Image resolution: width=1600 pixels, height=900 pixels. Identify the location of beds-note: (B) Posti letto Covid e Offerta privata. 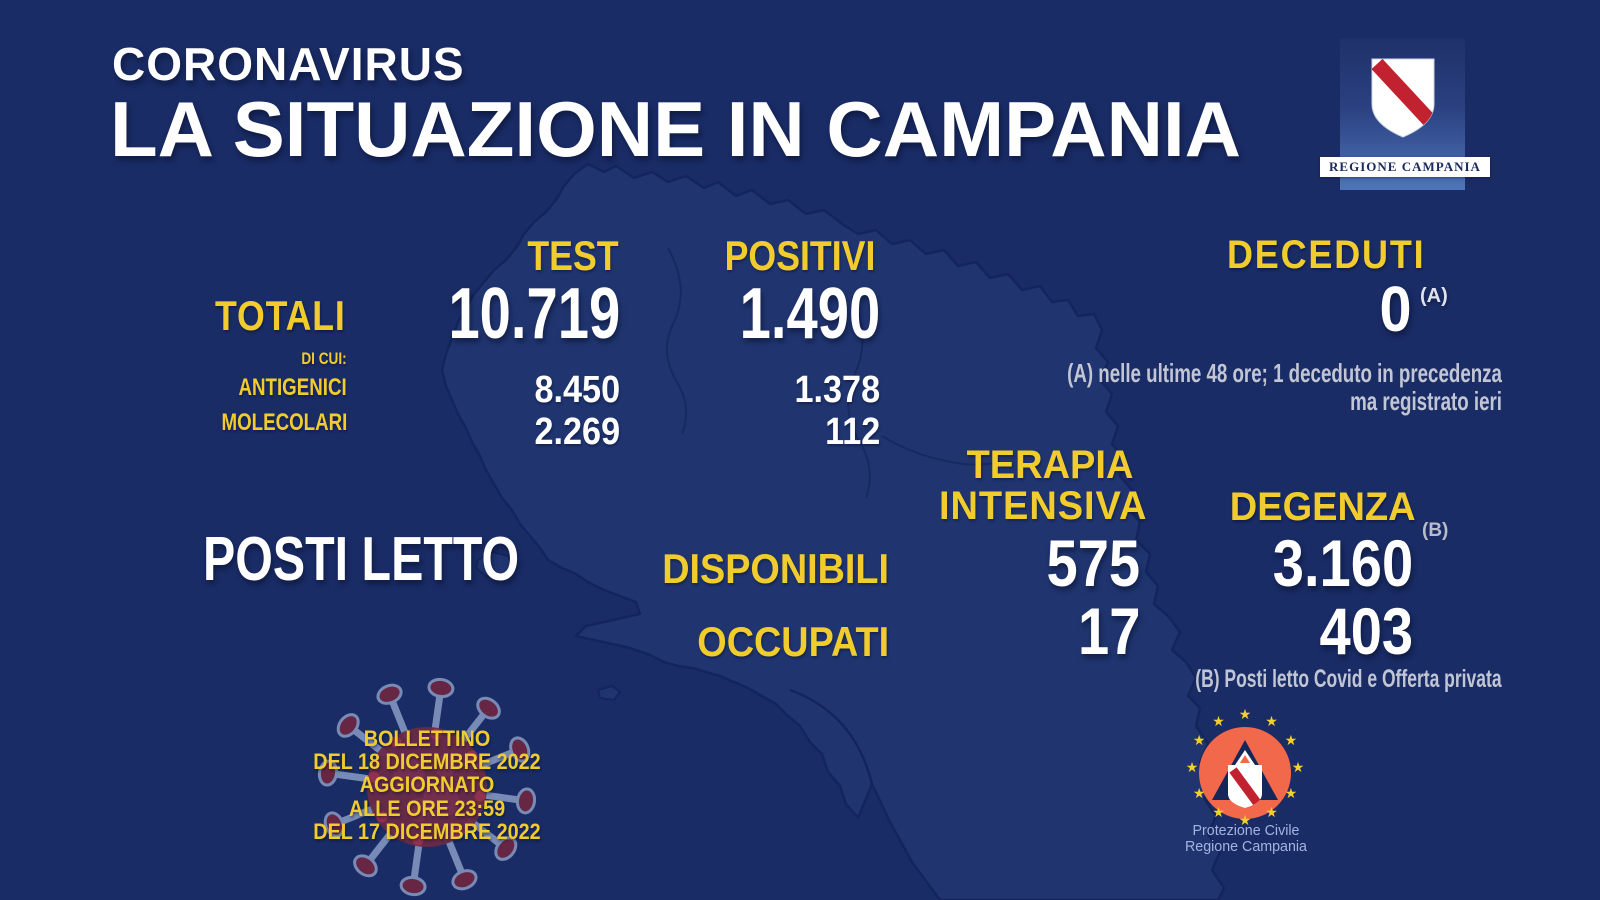
(1348, 679).